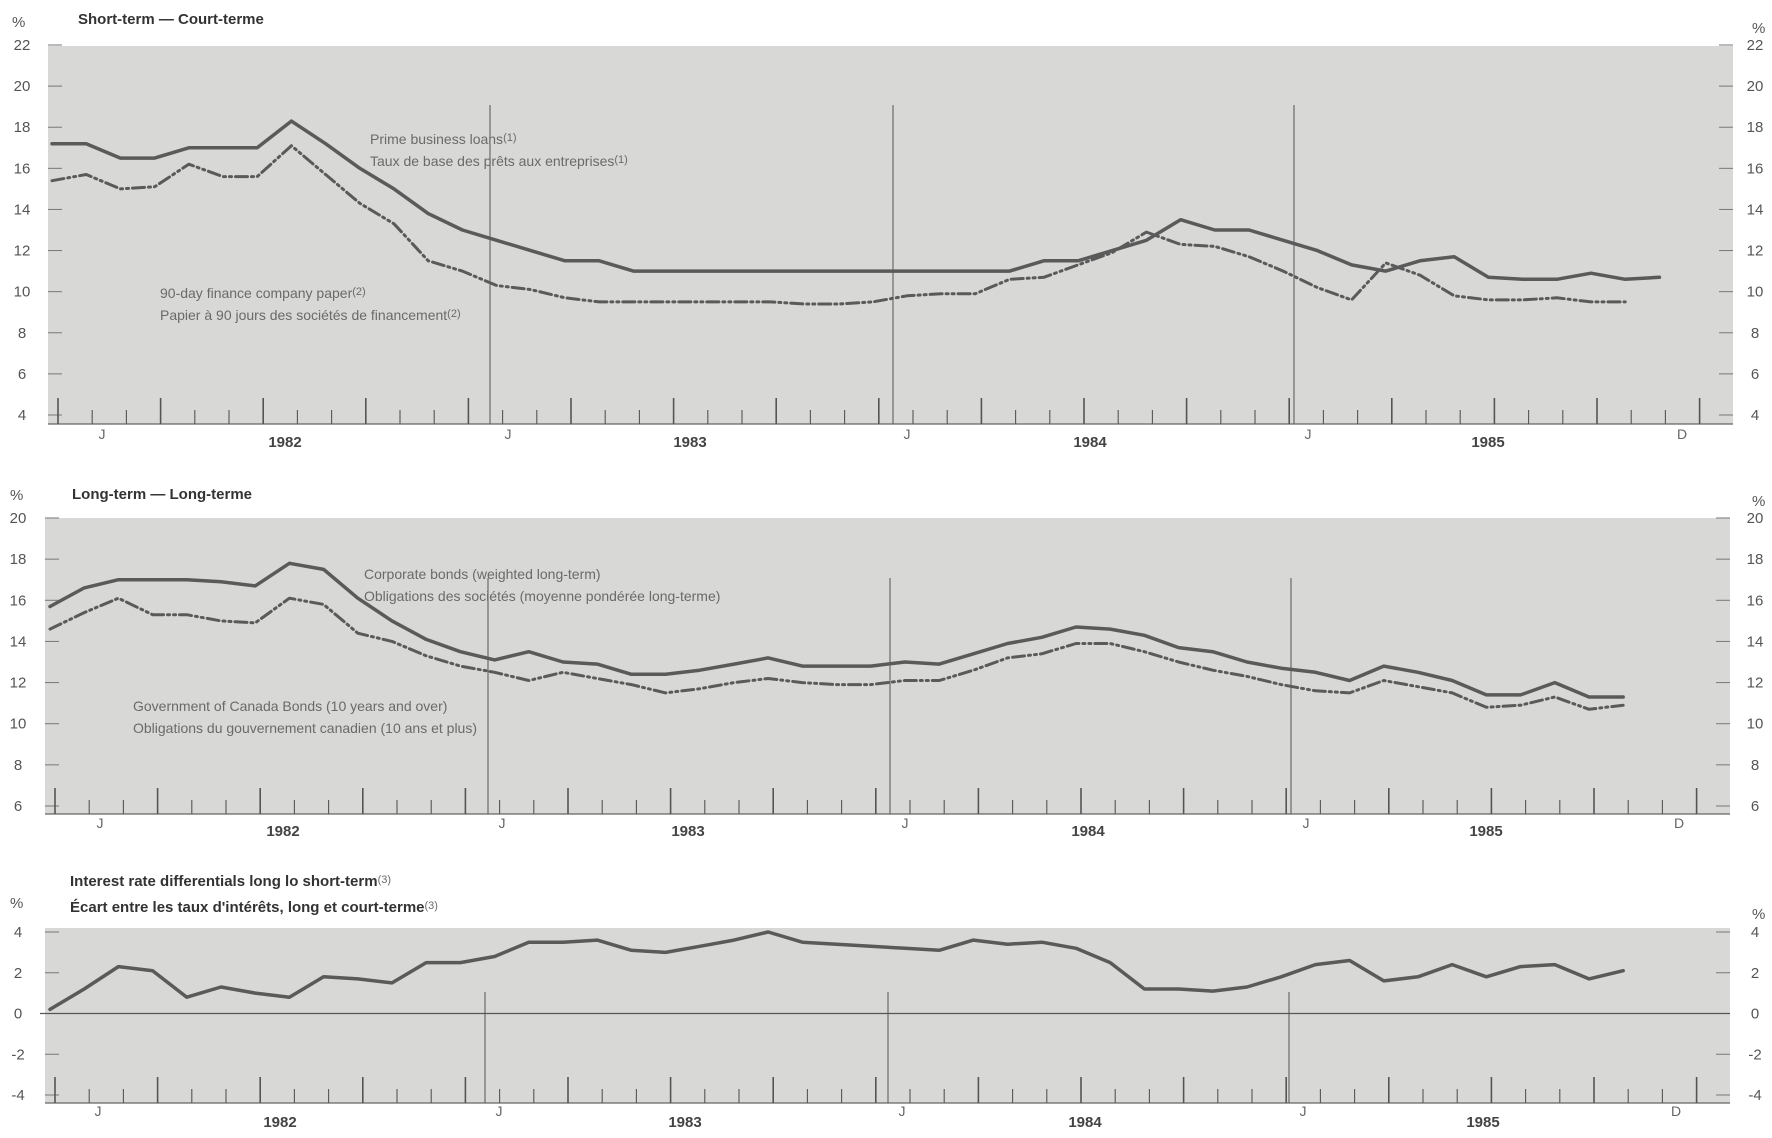 The width and height of the screenshot is (1772, 1138). I want to click on short-term-title: Short-term — Court-terme, so click(171, 19).